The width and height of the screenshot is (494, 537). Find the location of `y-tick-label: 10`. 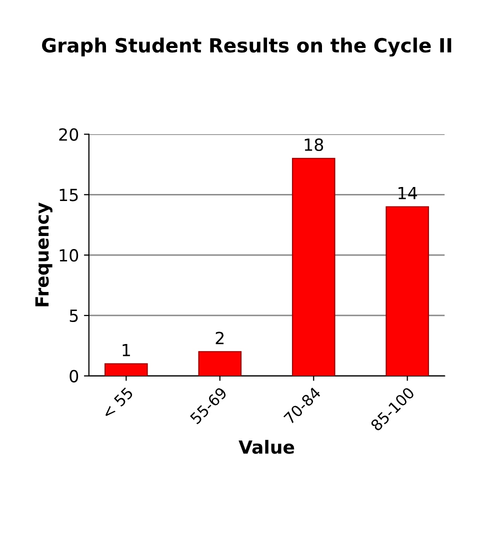

y-tick-label: 10 is located at coordinates (69, 255).